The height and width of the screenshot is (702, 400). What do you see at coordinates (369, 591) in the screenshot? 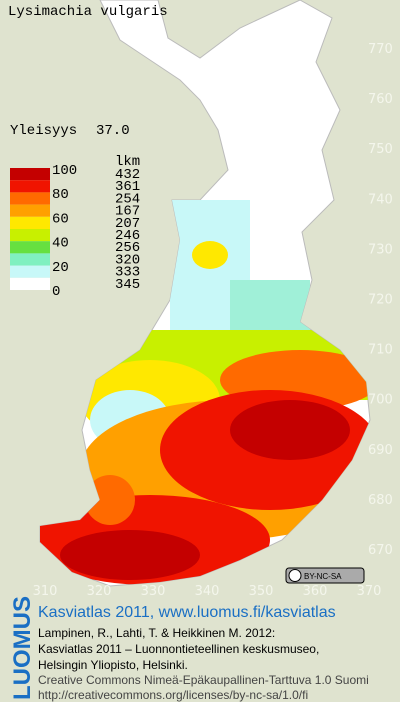
I see `x-grid-label: 370` at bounding box center [369, 591].